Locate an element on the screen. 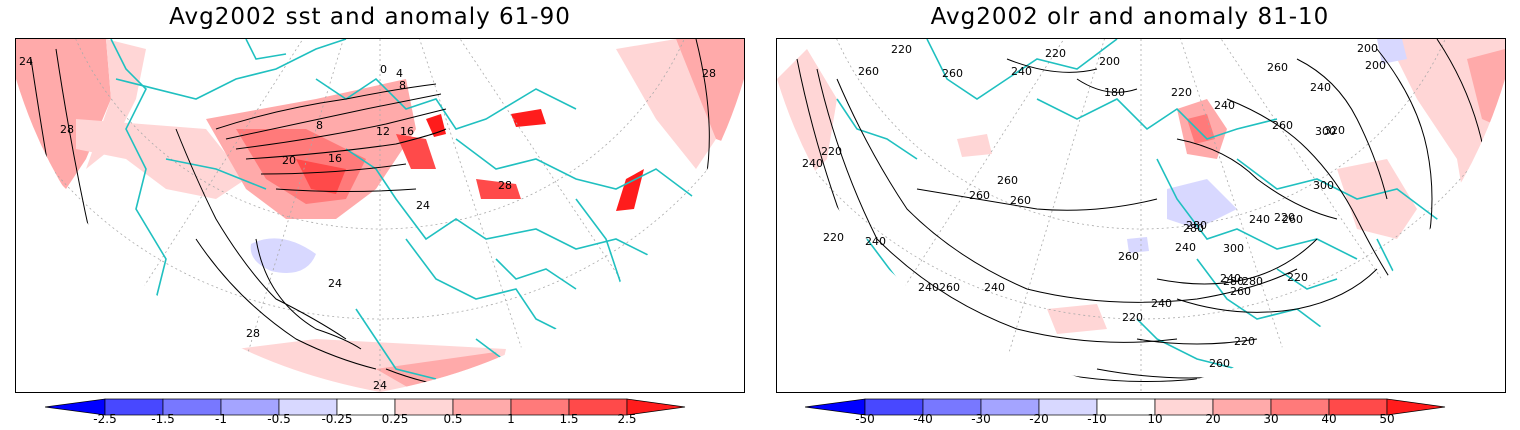 The width and height of the screenshot is (1520, 430). olr-anom-pacific is located at coordinates (1377, 199).